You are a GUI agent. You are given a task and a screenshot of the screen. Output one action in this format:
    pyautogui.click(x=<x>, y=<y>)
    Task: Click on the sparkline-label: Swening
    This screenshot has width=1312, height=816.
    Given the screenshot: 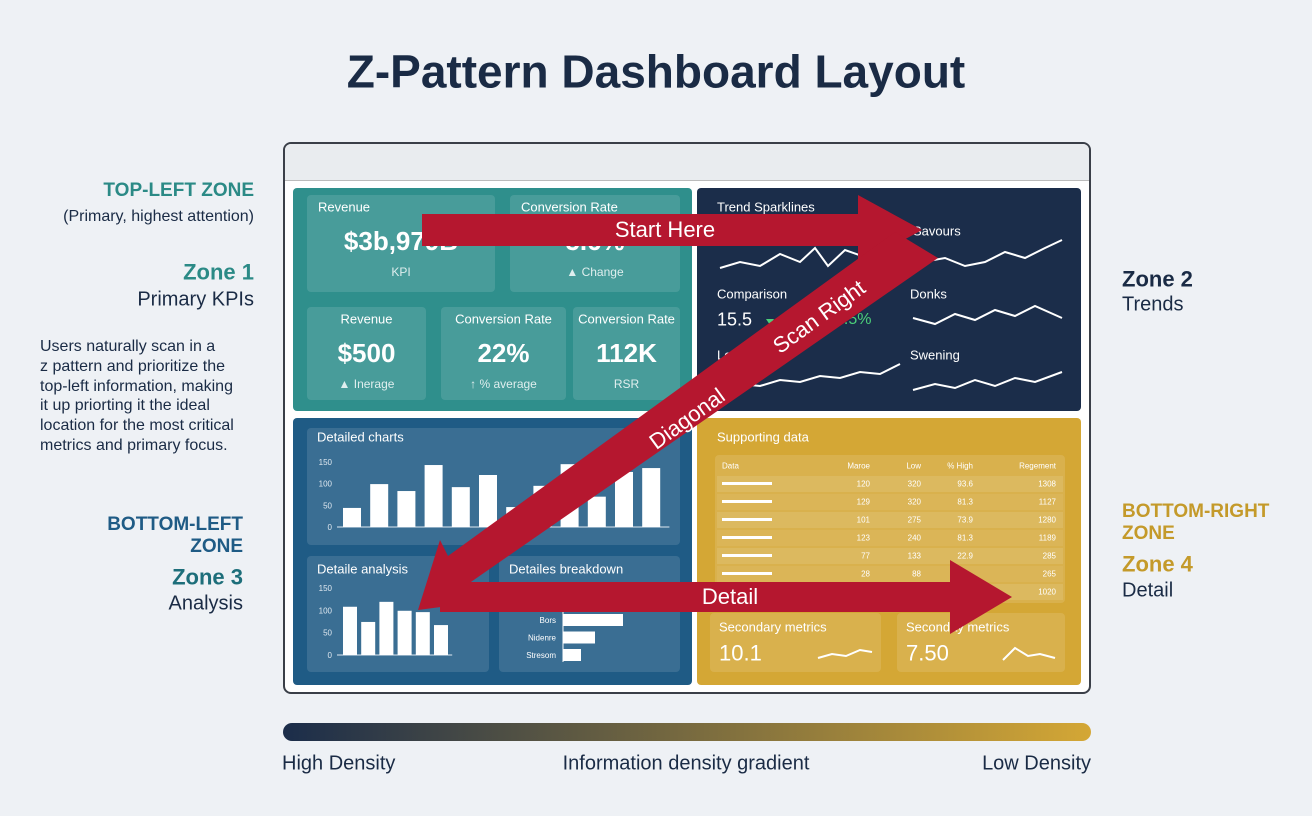 What is the action you would take?
    pyautogui.click(x=935, y=355)
    